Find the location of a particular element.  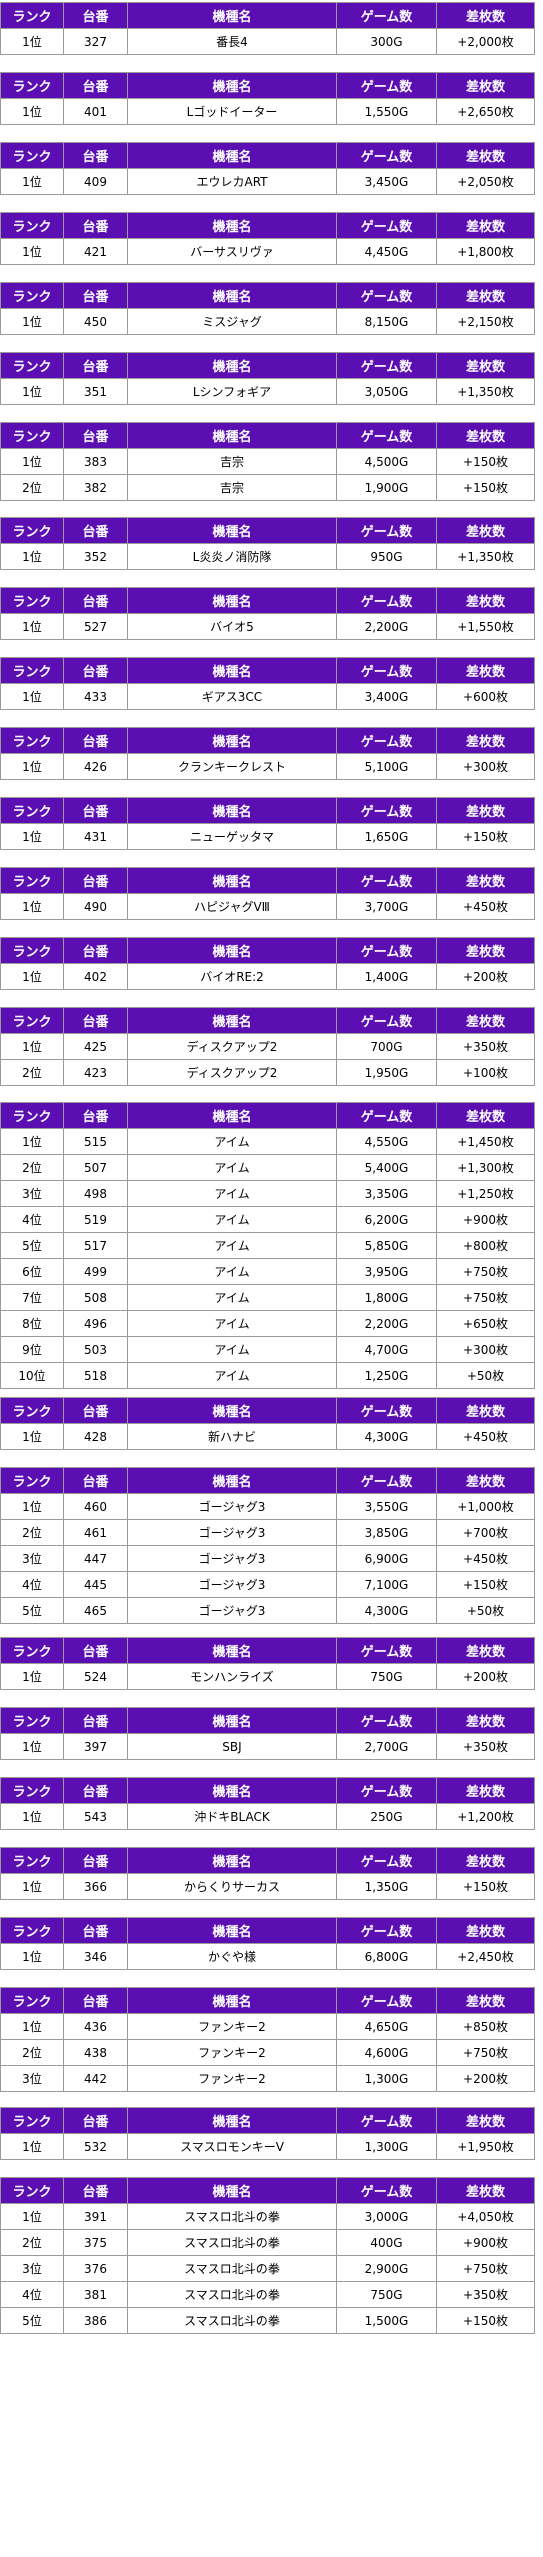

rank-cell: 5位 is located at coordinates (32, 1610).